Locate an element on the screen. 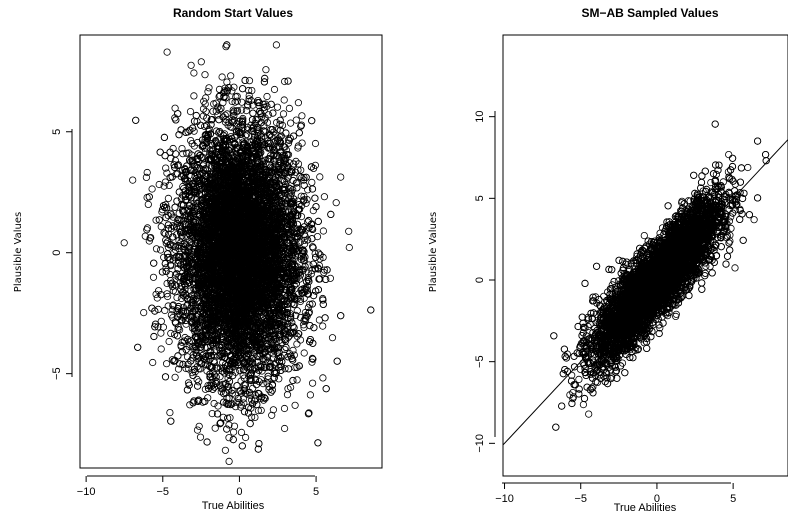 The image size is (788, 513). chart-title: Random Start Values is located at coordinates (233, 13).